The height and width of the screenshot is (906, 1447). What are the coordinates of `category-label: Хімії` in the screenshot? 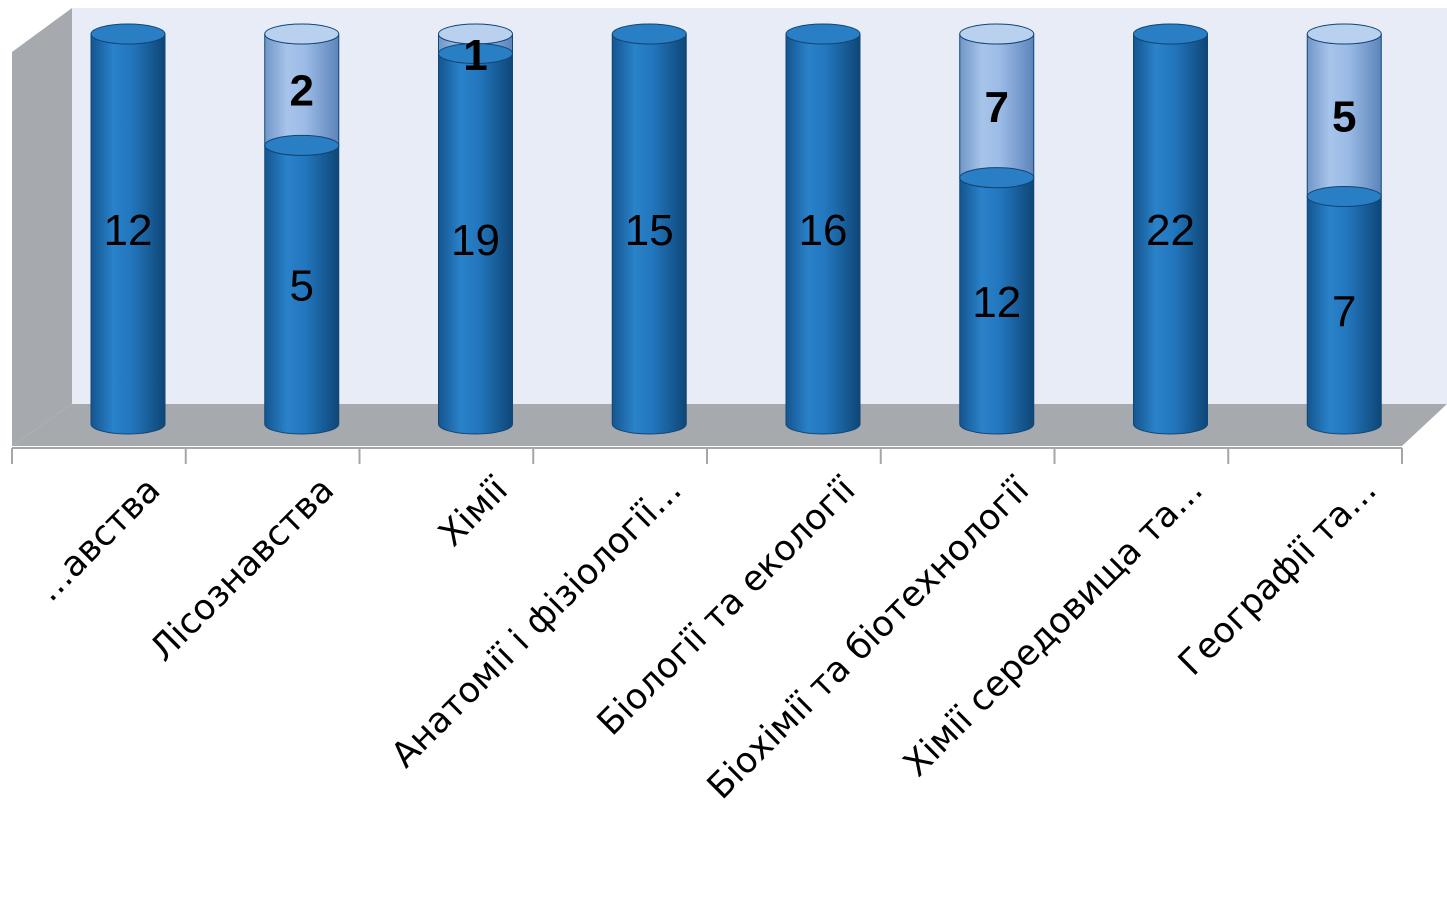 It's located at (473, 512).